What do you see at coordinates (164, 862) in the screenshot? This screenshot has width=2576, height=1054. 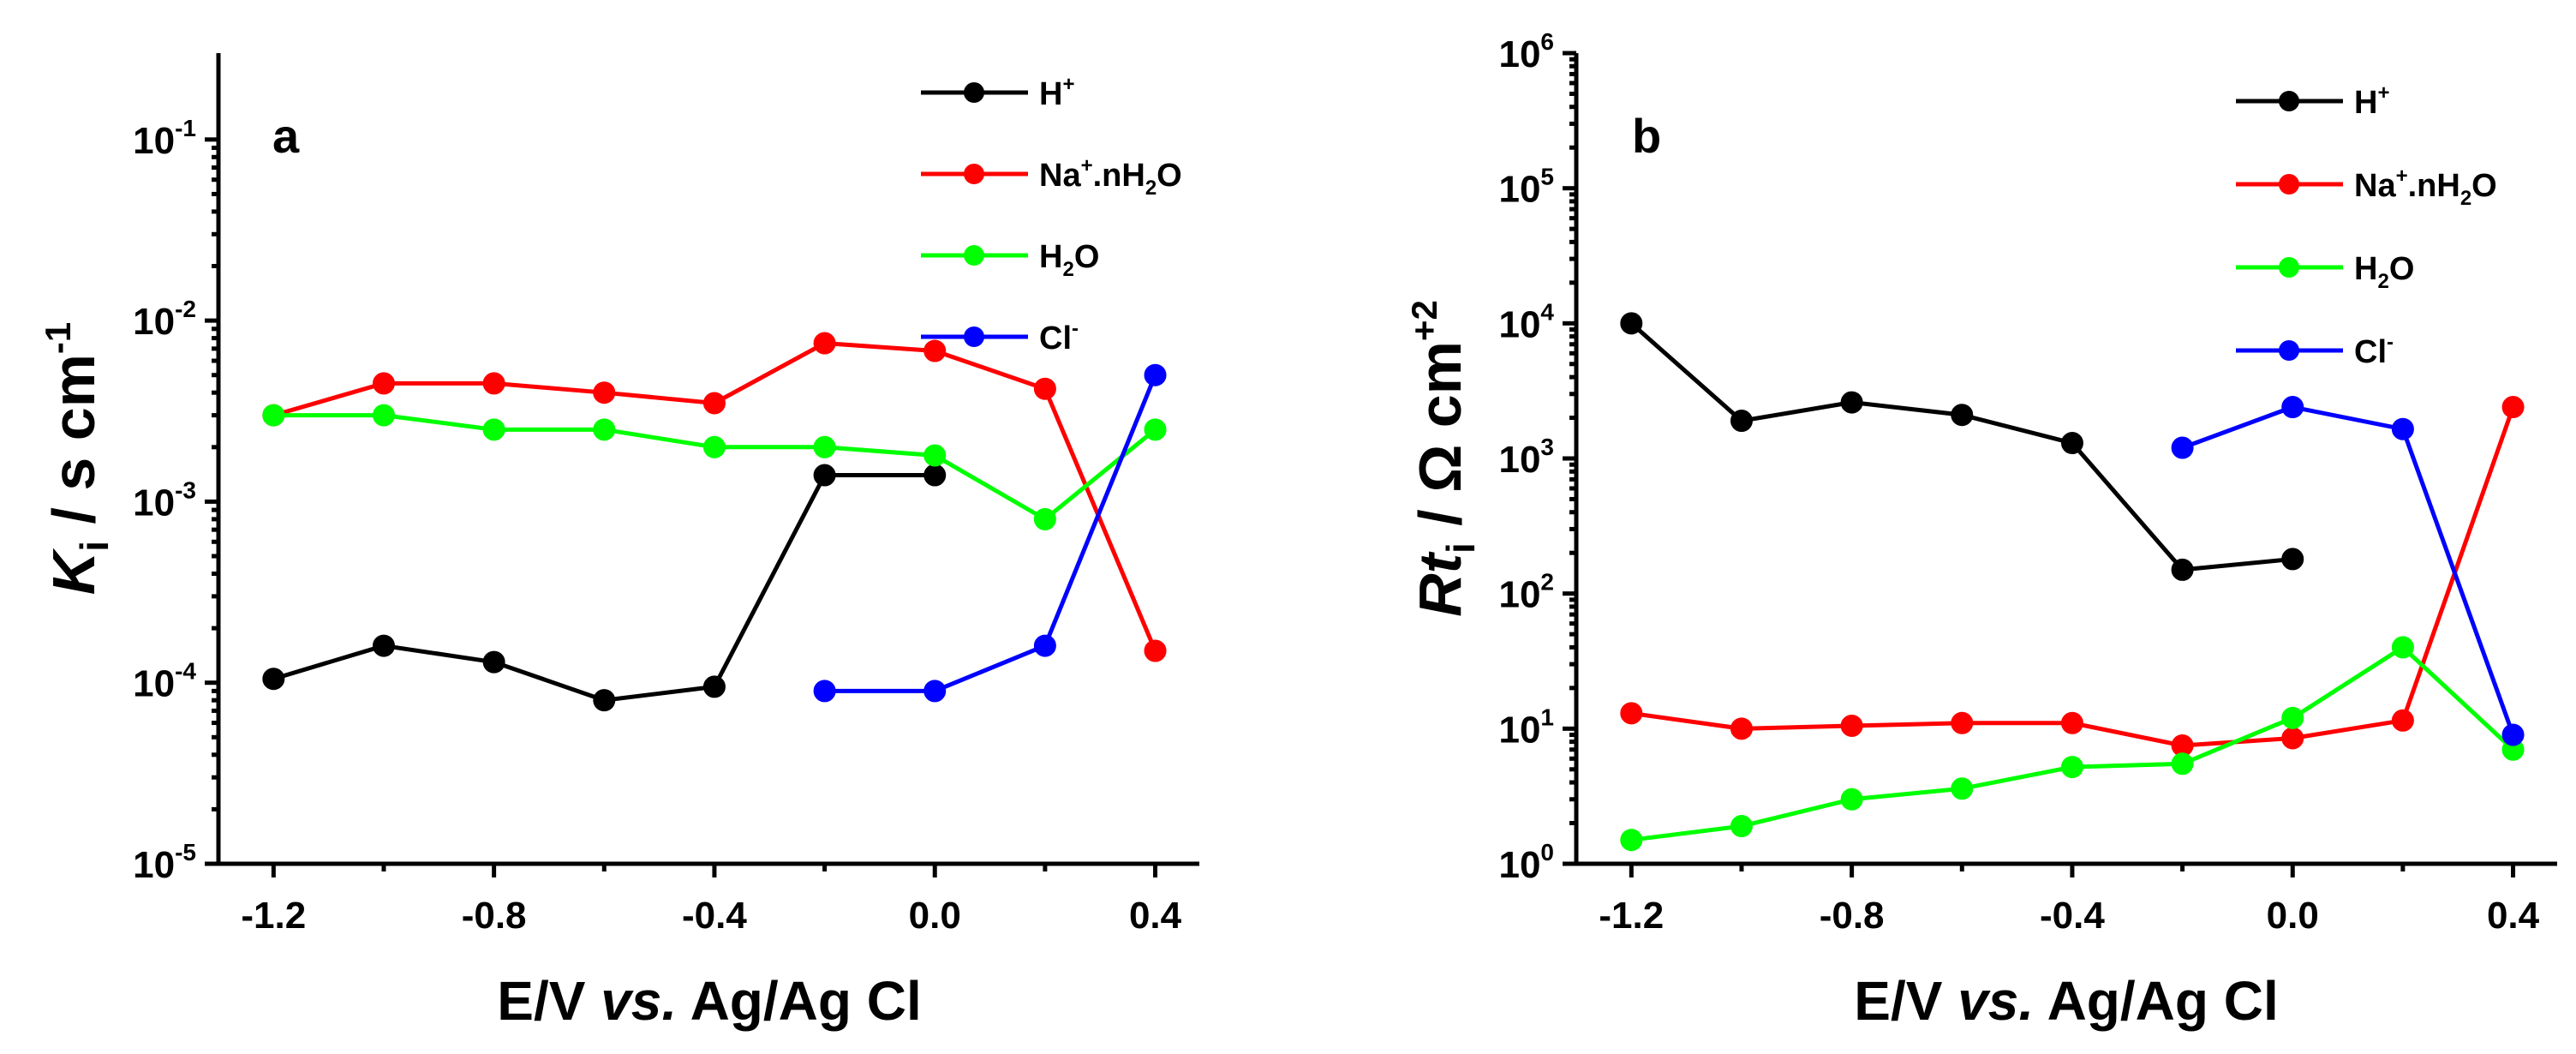 I see `y-tick-label: 10⁻⁵` at bounding box center [164, 862].